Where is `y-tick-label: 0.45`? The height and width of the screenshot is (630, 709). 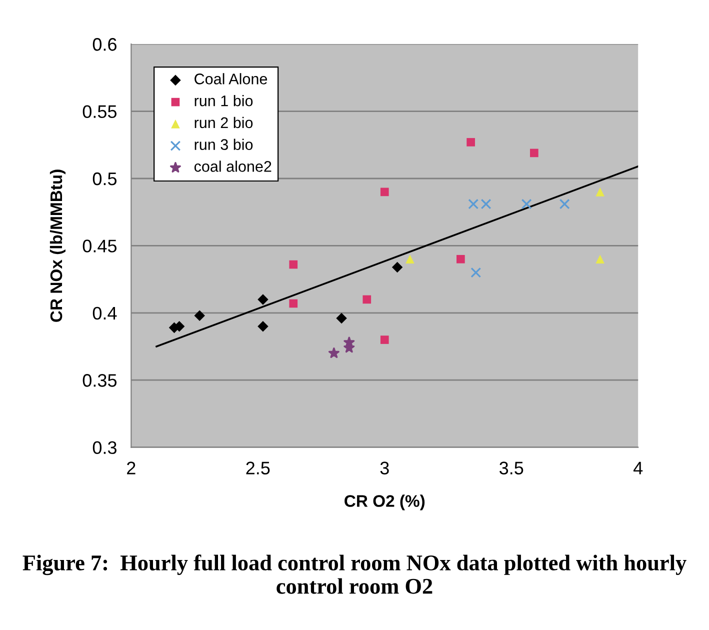 y-tick-label: 0.45 is located at coordinates (99, 246).